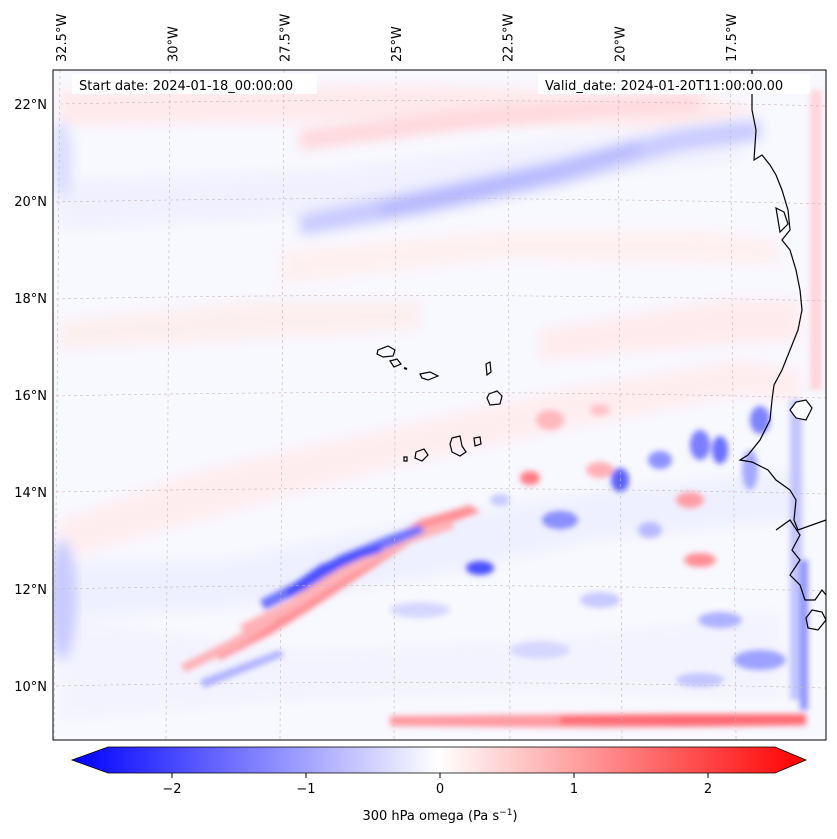 Image resolution: width=837 pixels, height=839 pixels. What do you see at coordinates (62, 38) in the screenshot?
I see `lon-label: 32.5°W` at bounding box center [62, 38].